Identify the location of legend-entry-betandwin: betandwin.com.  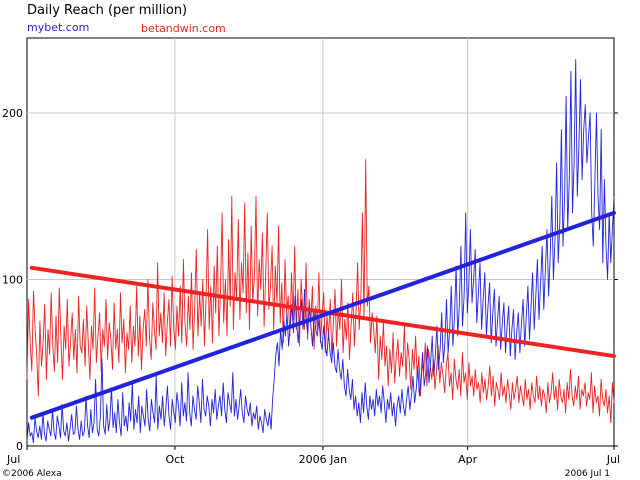
(183, 28).